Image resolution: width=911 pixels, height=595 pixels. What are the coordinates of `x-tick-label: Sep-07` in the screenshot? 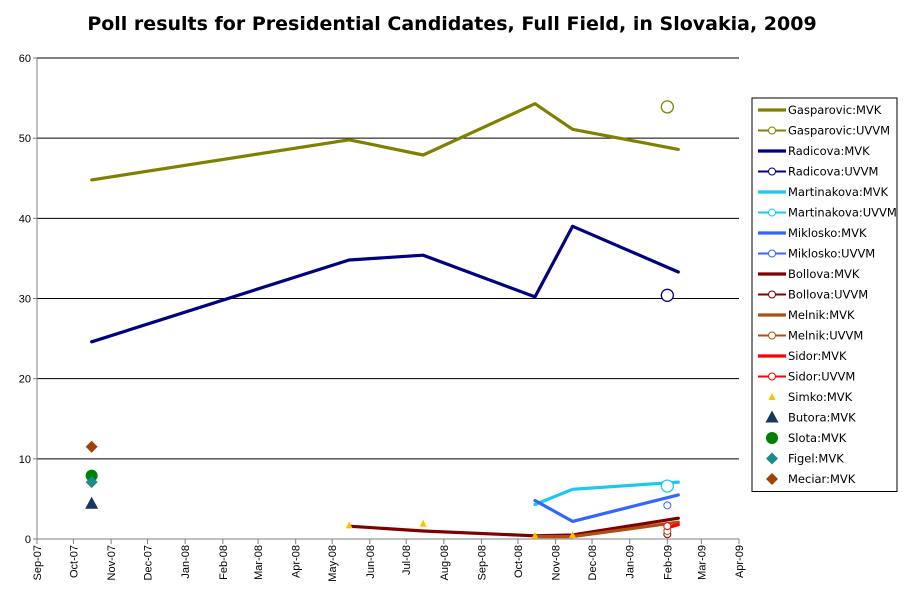 It's located at (38, 562).